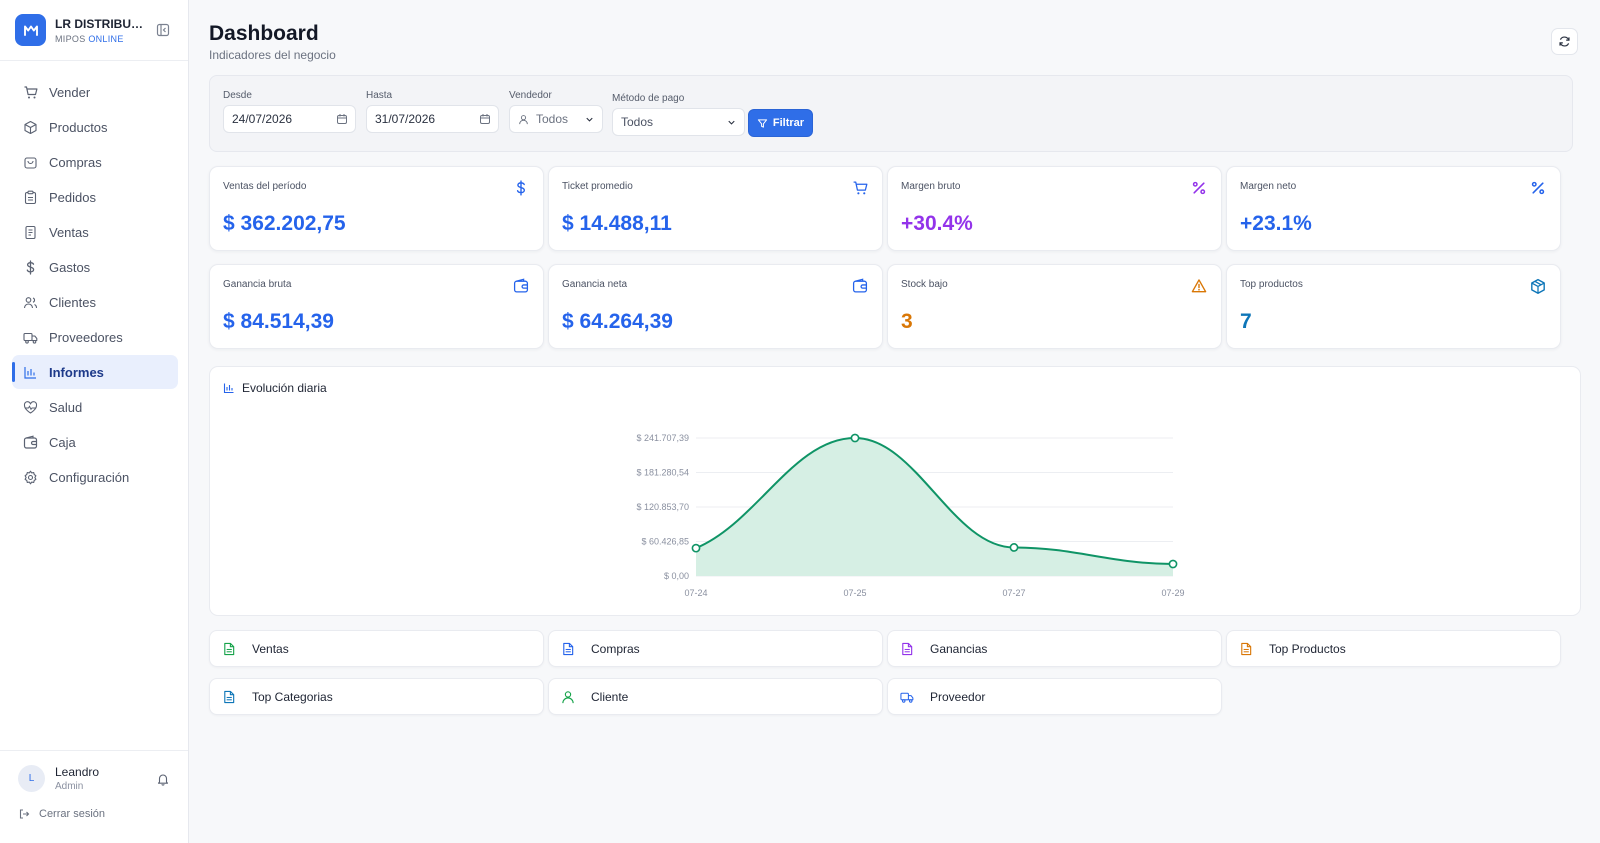  What do you see at coordinates (278, 321) in the screenshot?
I see `kpi-value: $ 84.514,39` at bounding box center [278, 321].